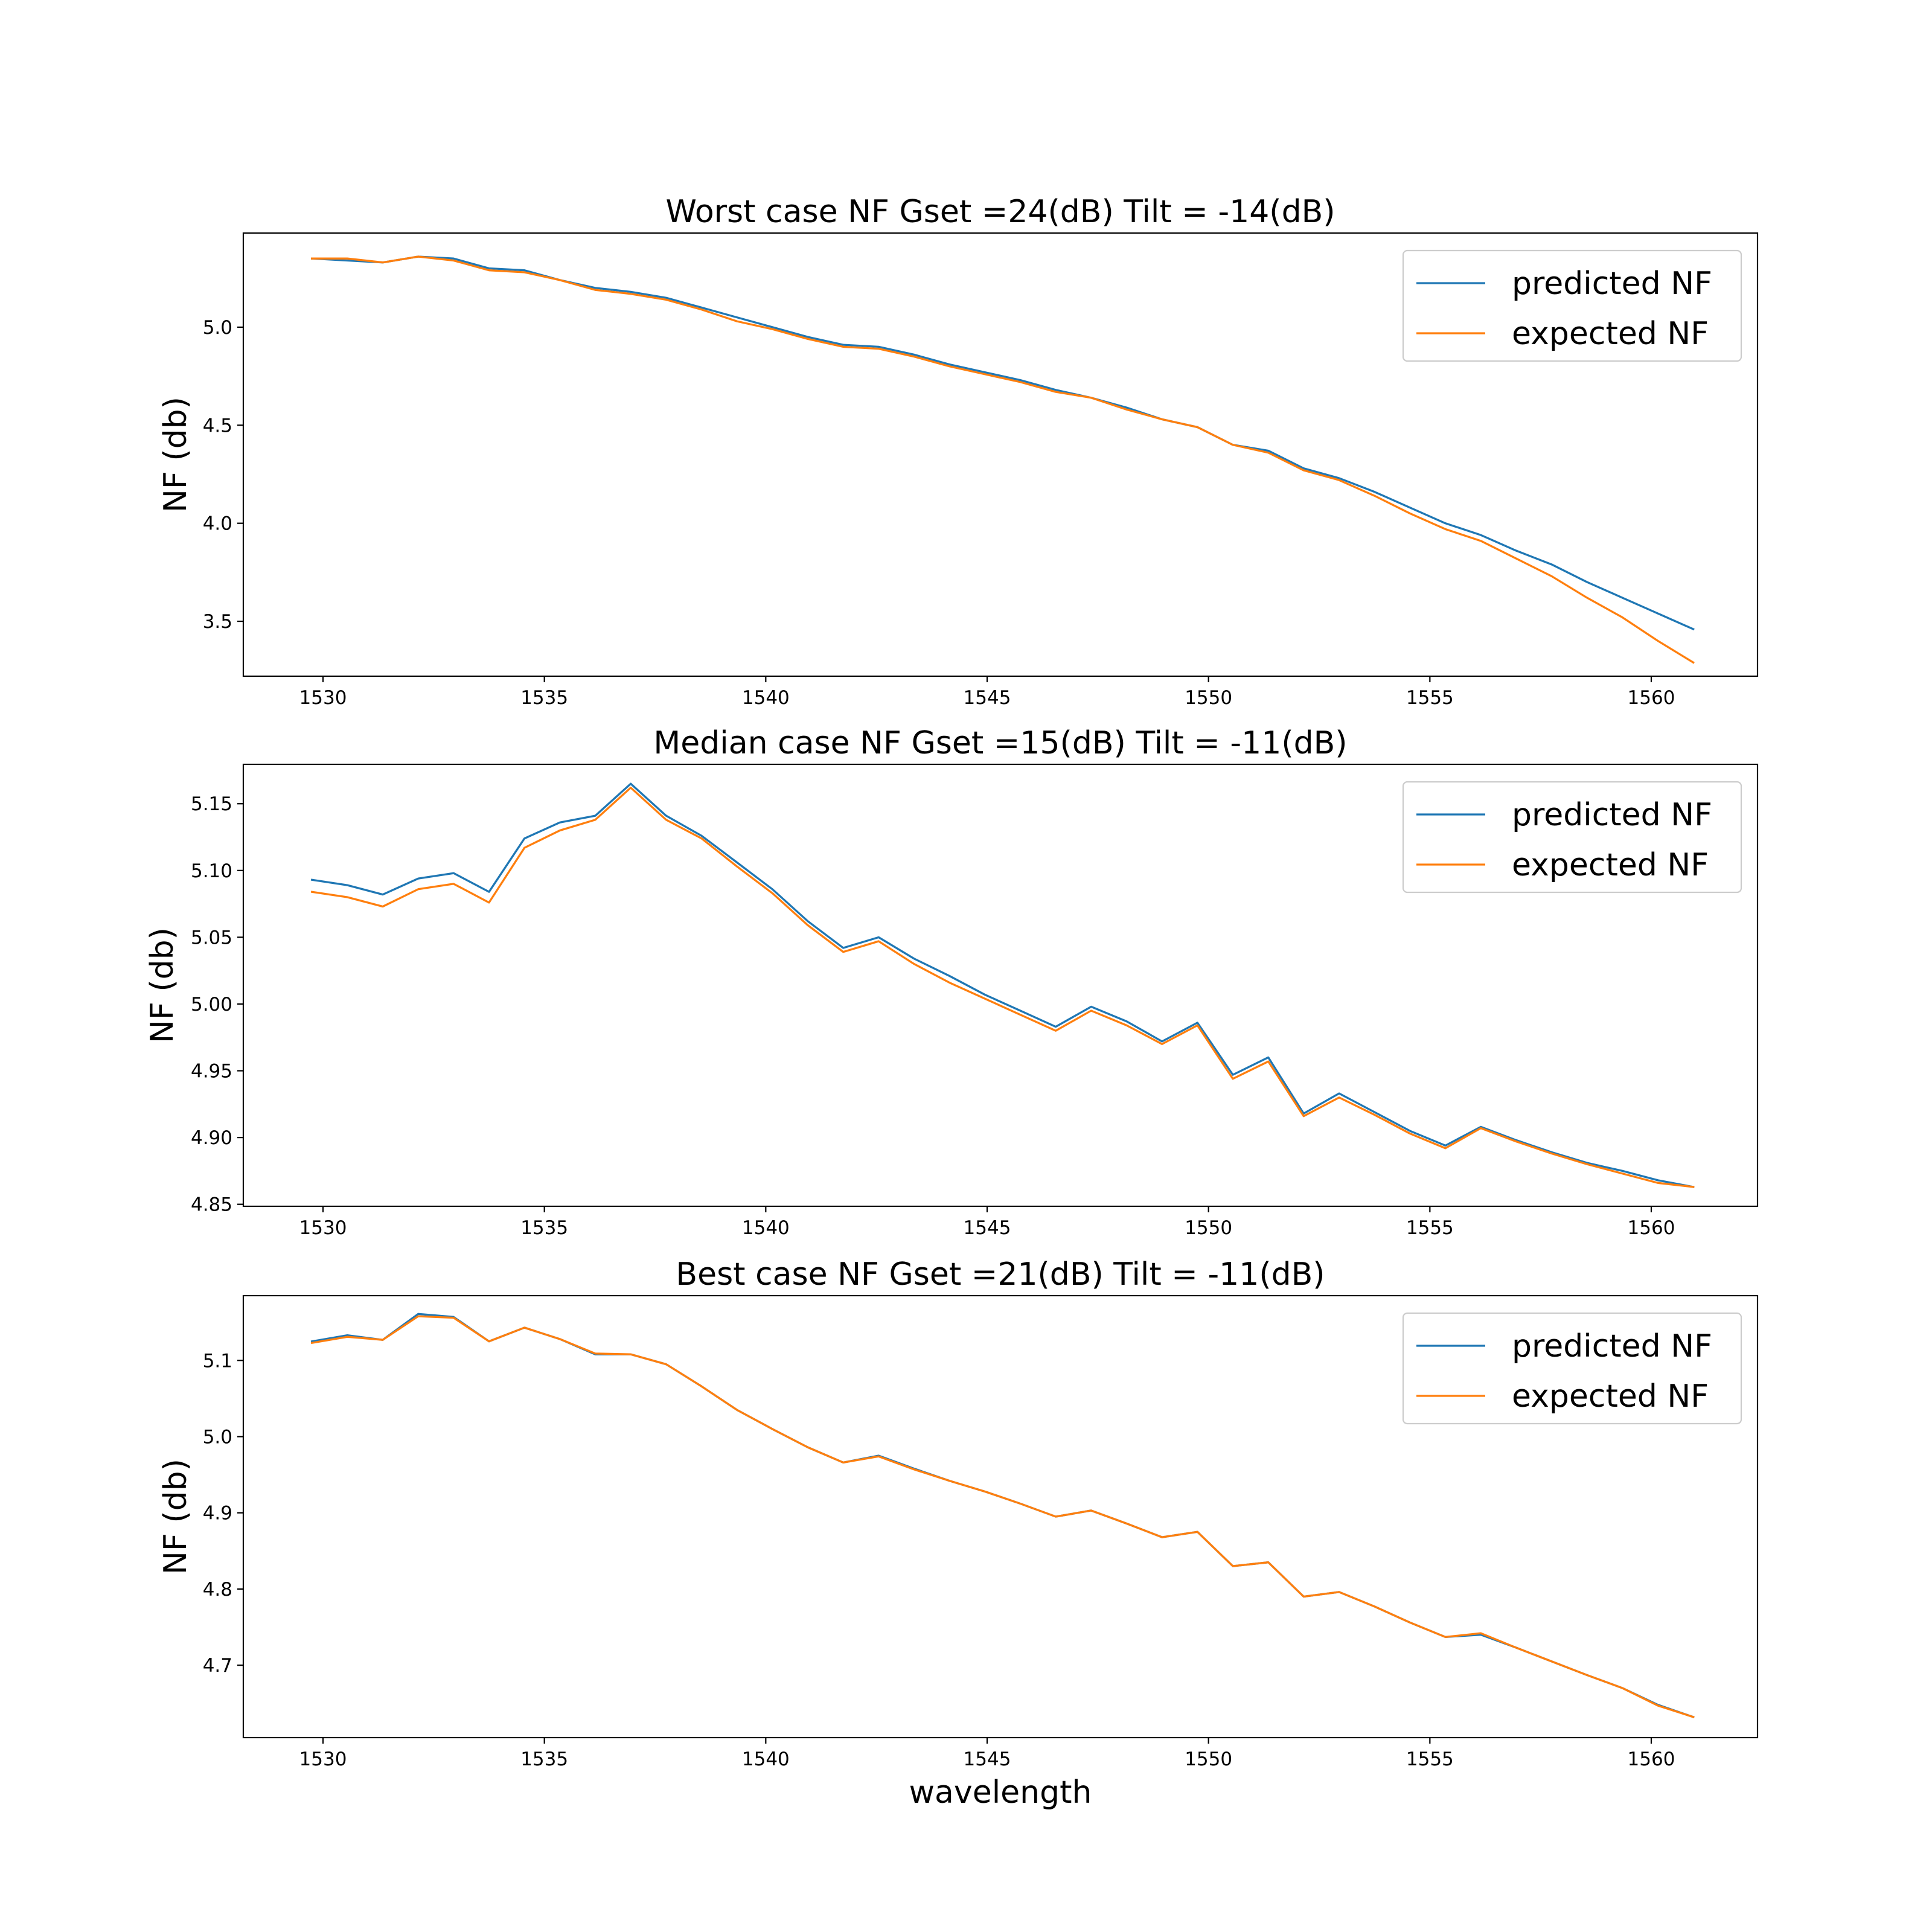  What do you see at coordinates (211, 1072) in the screenshot?
I see `y-tick-label: 4.95` at bounding box center [211, 1072].